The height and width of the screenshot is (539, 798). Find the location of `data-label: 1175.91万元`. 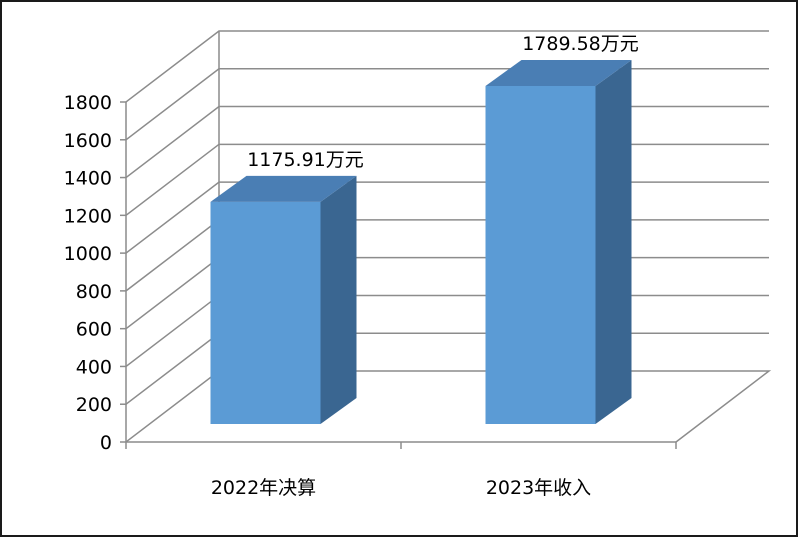

data-label: 1175.91万元 is located at coordinates (305, 160).